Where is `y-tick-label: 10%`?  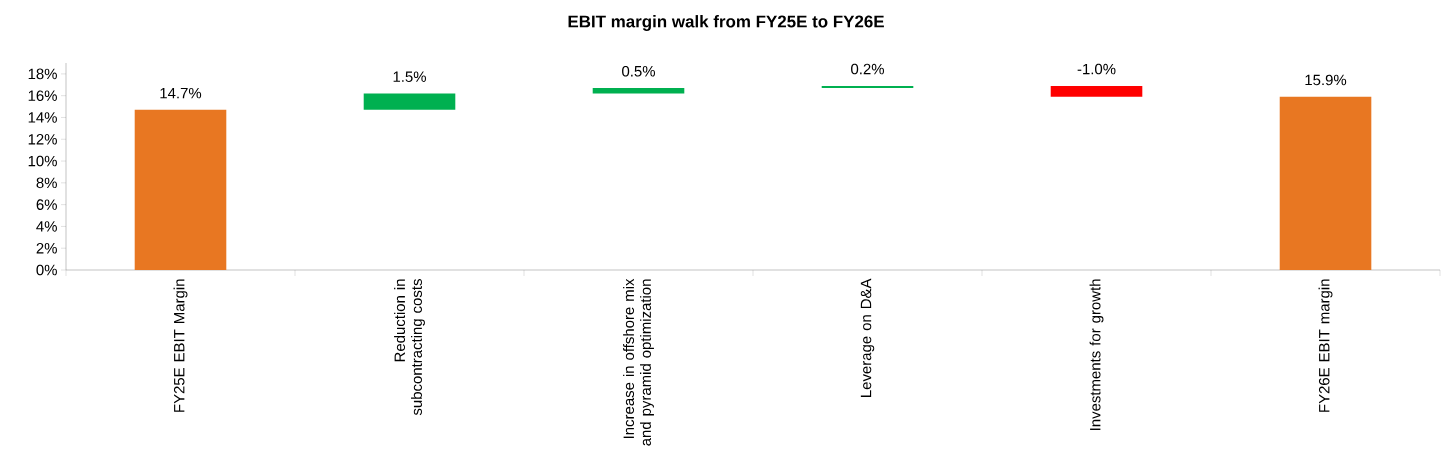 y-tick-label: 10% is located at coordinates (42, 161).